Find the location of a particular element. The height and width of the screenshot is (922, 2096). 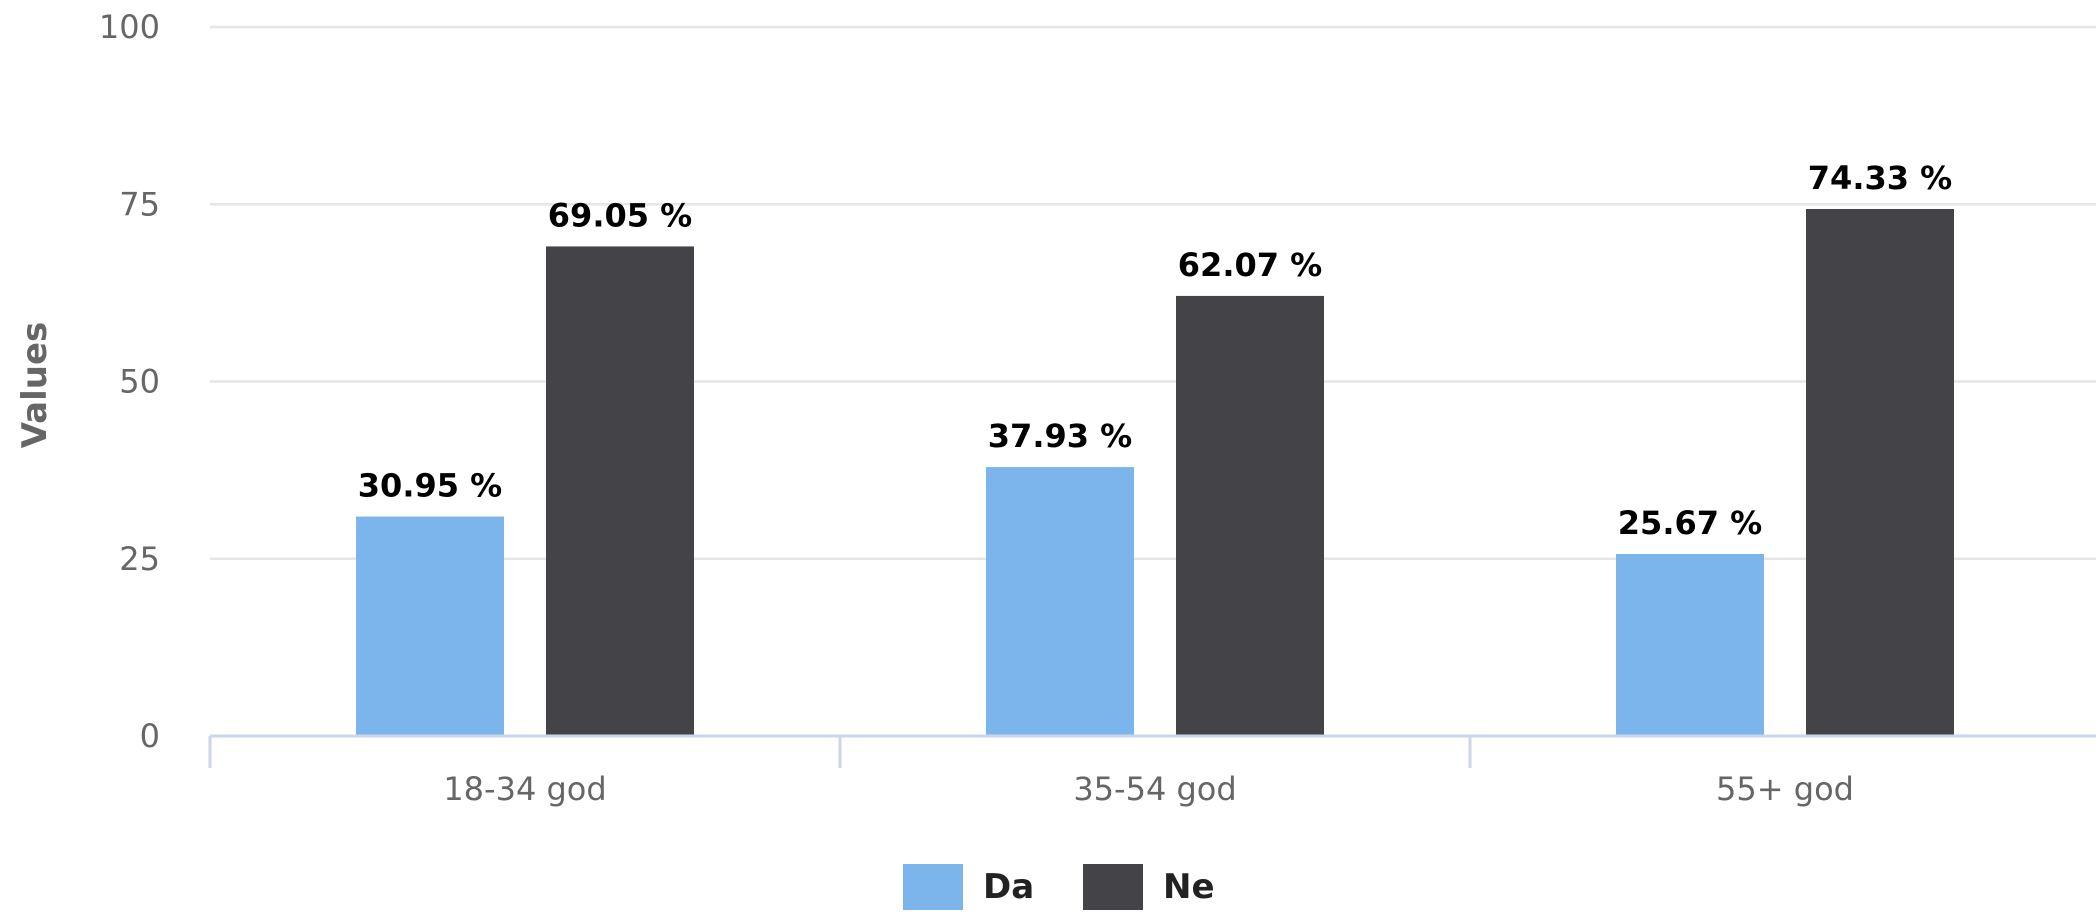

data-label: 37.93 % is located at coordinates (1060, 436).